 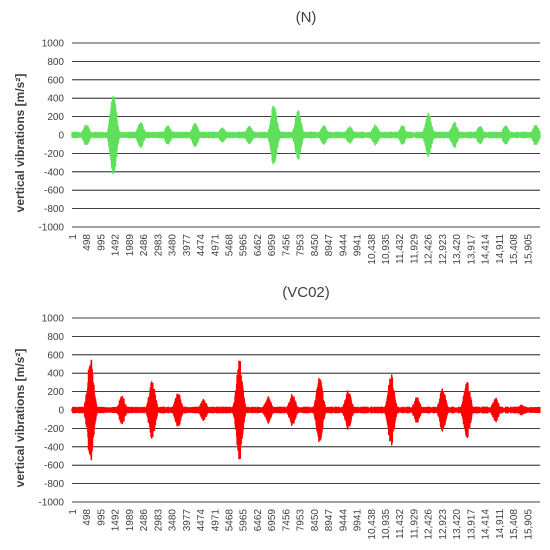 I want to click on chart-title: (N), so click(x=306, y=17).